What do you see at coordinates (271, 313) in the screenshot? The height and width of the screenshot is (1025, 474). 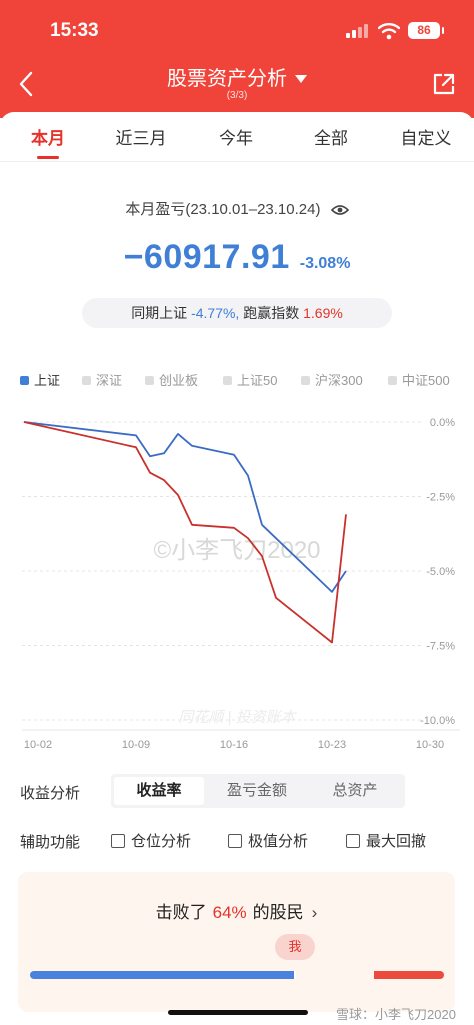 I see `compare-mid: 跑赢指数` at bounding box center [271, 313].